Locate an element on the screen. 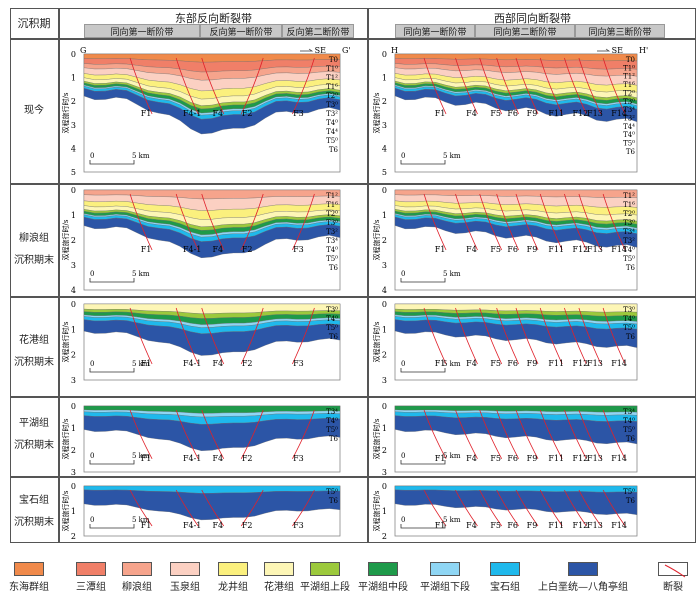 This screenshot has width=700, height=597. profile-end-label: H' is located at coordinates (643, 50).